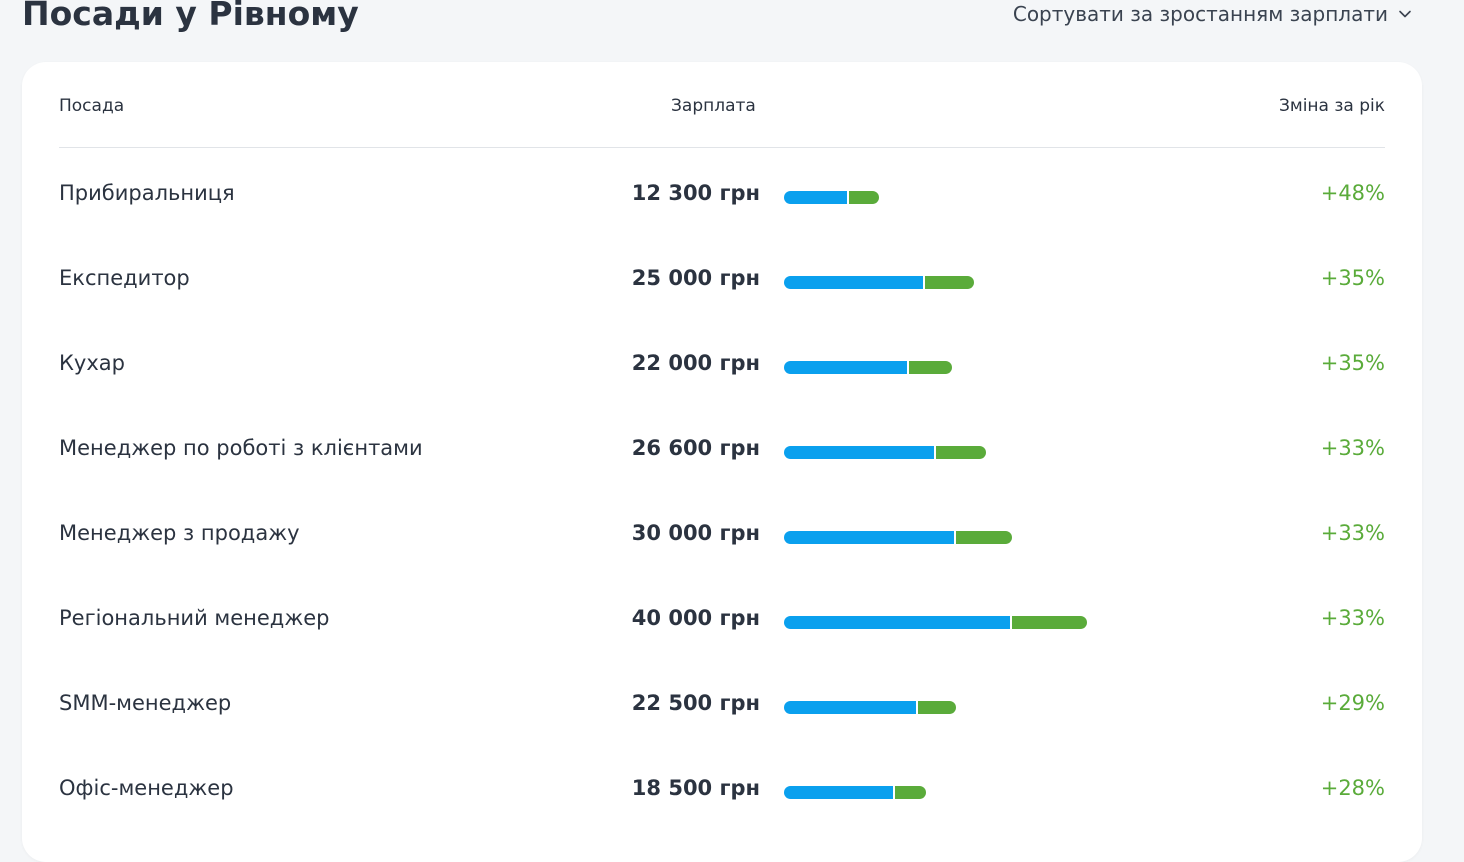 The width and height of the screenshot is (1464, 862). I want to click on table-row: Експедитор 25 000 грн +35%, so click(722, 282).